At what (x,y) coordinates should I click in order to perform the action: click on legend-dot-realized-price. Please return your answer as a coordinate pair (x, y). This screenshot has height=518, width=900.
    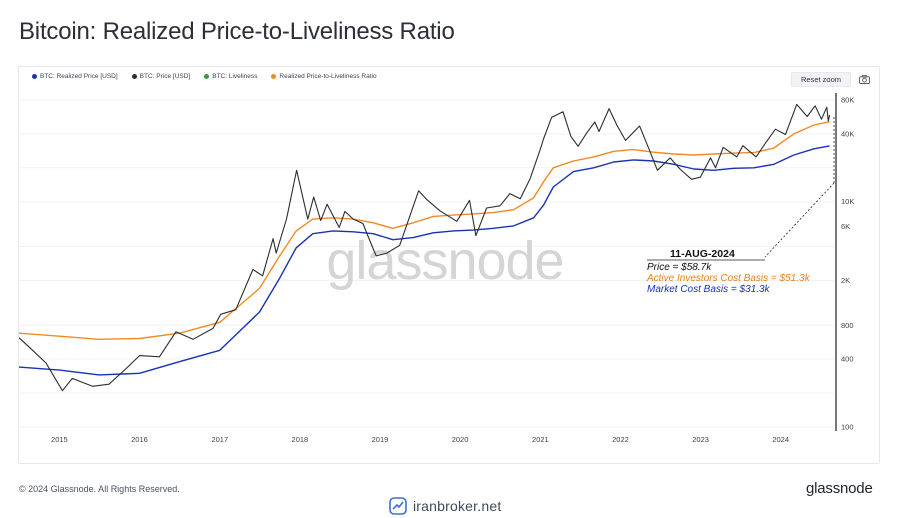
    Looking at the image, I should click on (34, 76).